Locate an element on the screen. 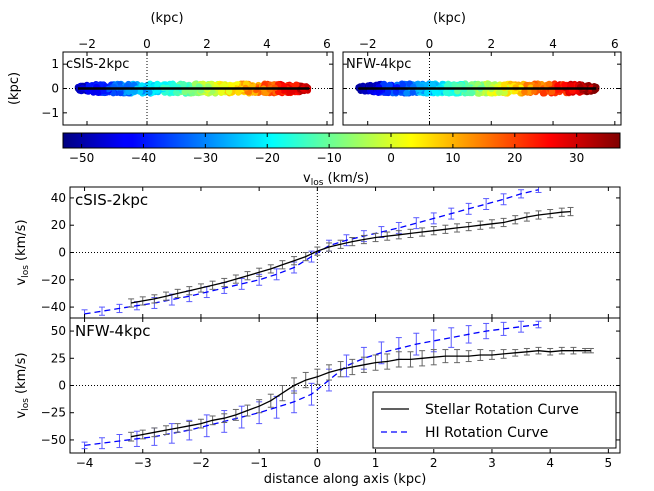  colorbar-tick-label: −50 is located at coordinates (81, 158).